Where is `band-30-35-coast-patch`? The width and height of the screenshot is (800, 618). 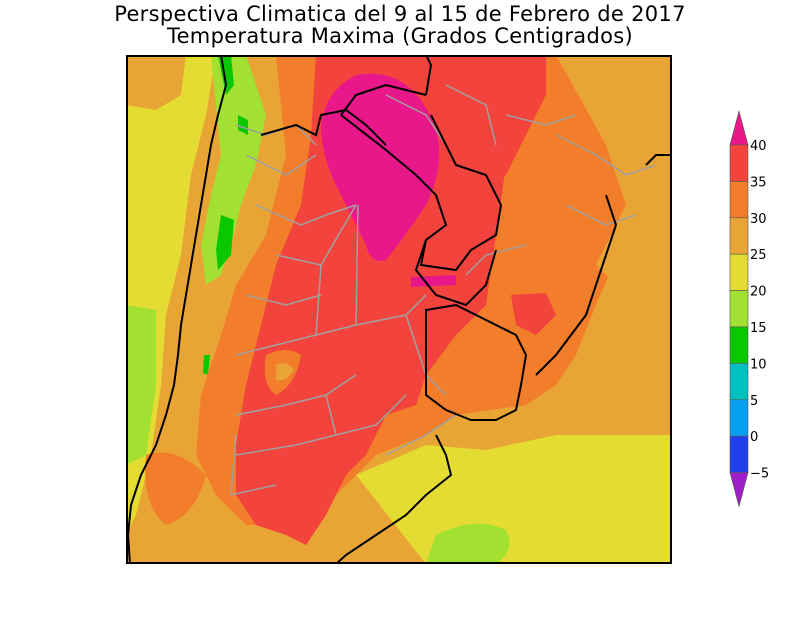
band-30-35-coast-patch is located at coordinates (175, 488).